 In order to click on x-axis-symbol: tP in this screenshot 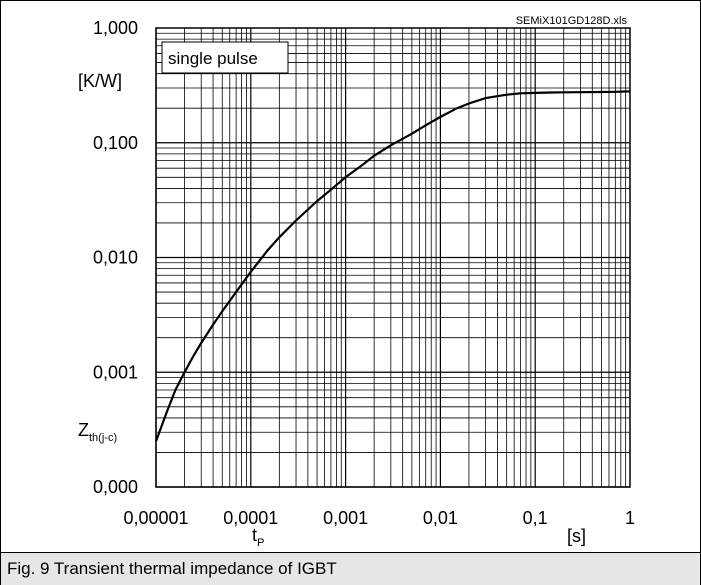, I will do `click(258, 537)`.